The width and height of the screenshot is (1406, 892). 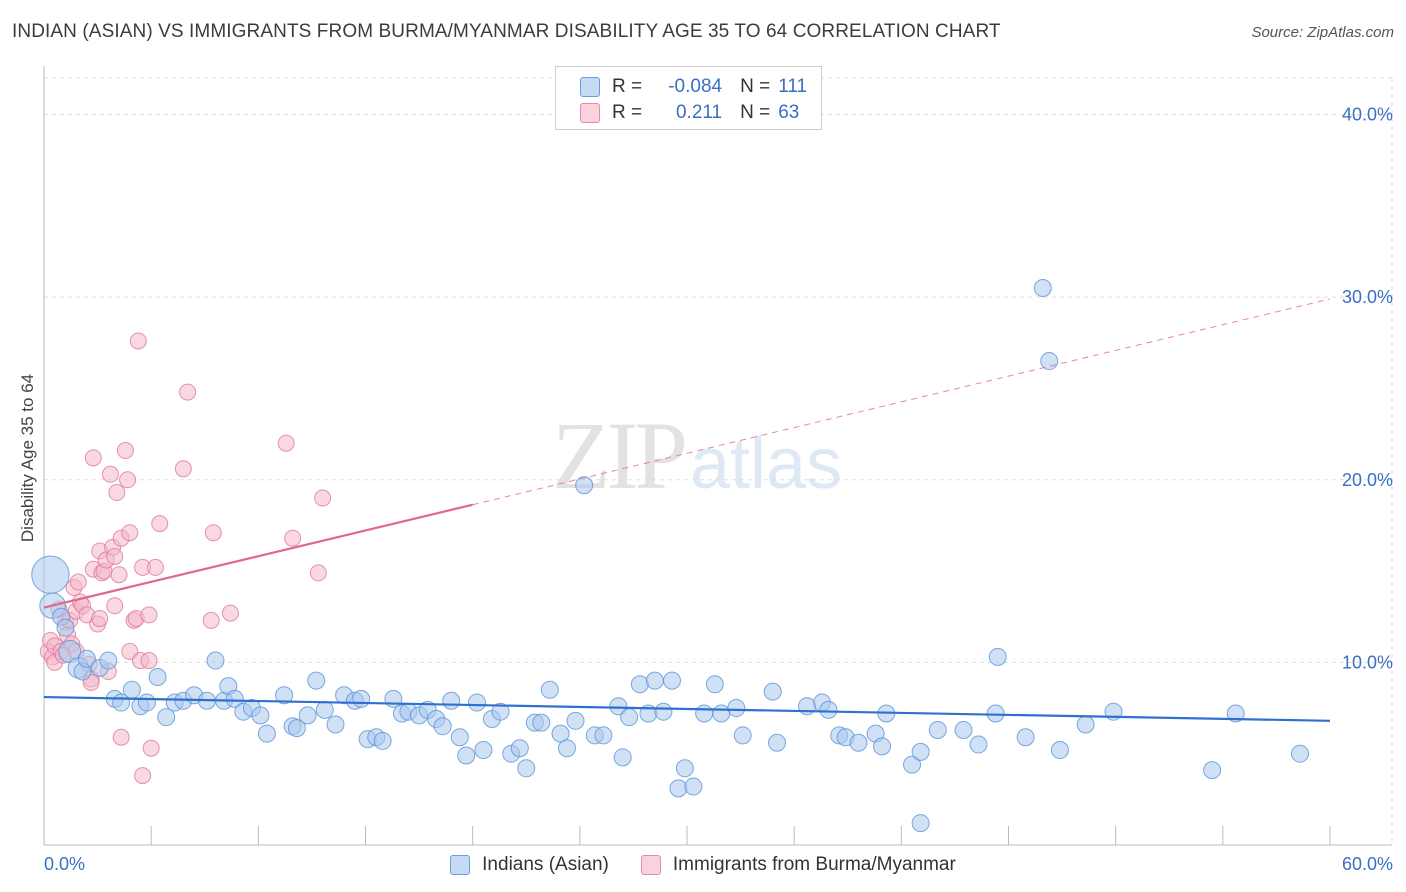 I want to click on correlation-legend: R = -0.084 N = 111 R = 0.211 N = 63, so click(x=688, y=98).